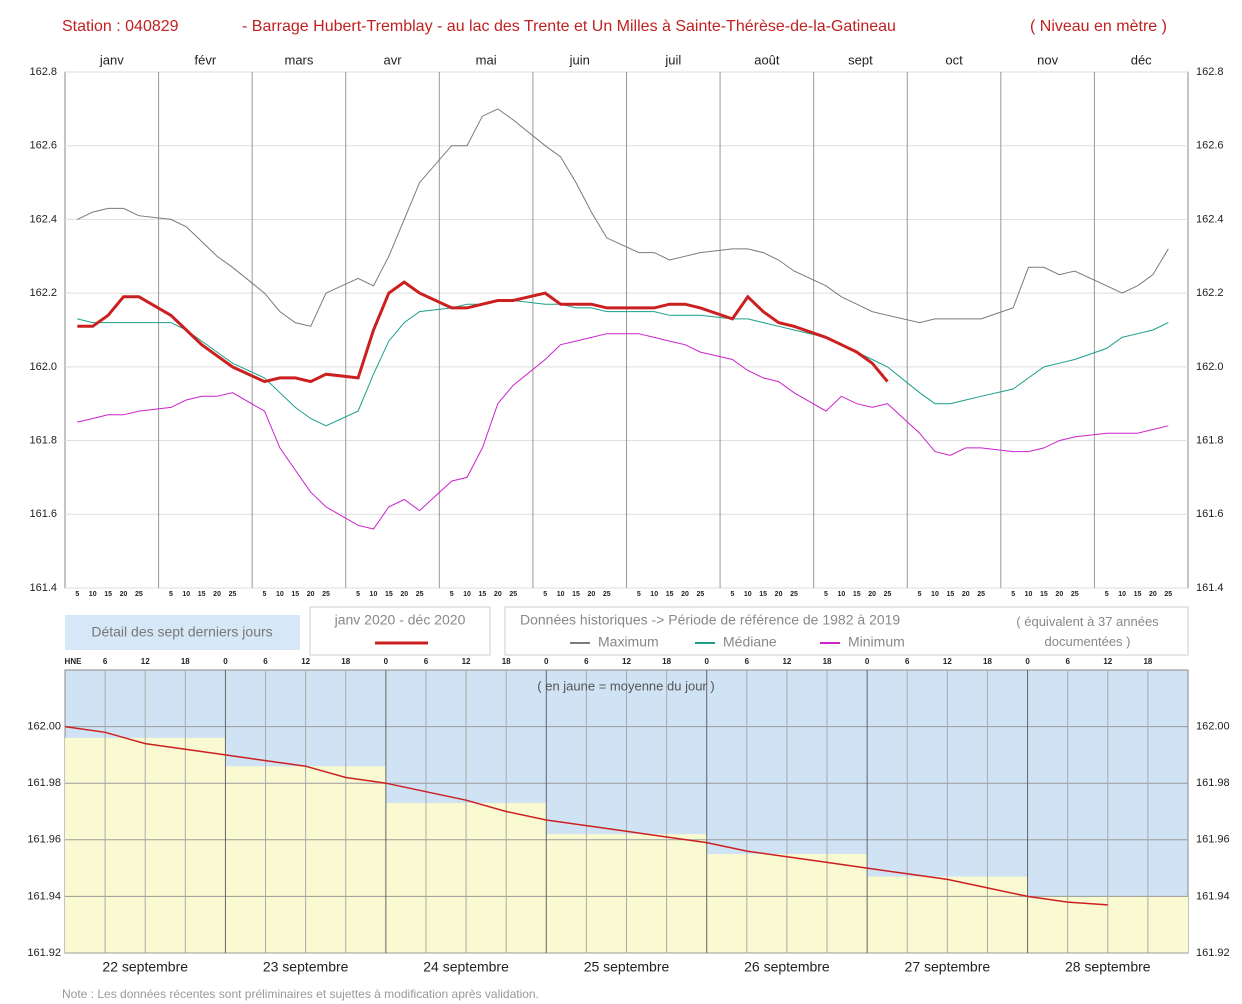  Describe the element at coordinates (948, 967) in the screenshot. I see `x-tick-label: 27 septembre` at that location.